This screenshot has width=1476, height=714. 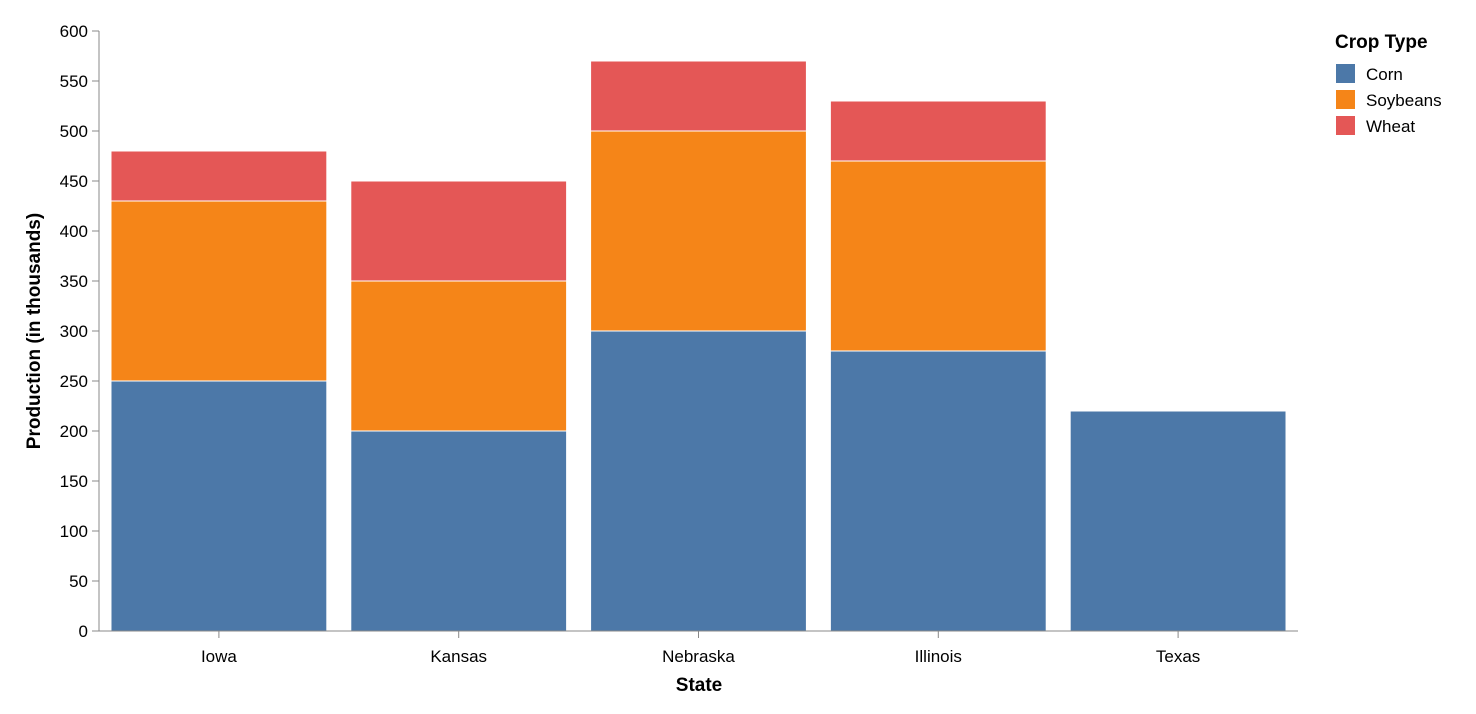 I want to click on bar-corn-iowa, so click(x=219, y=506).